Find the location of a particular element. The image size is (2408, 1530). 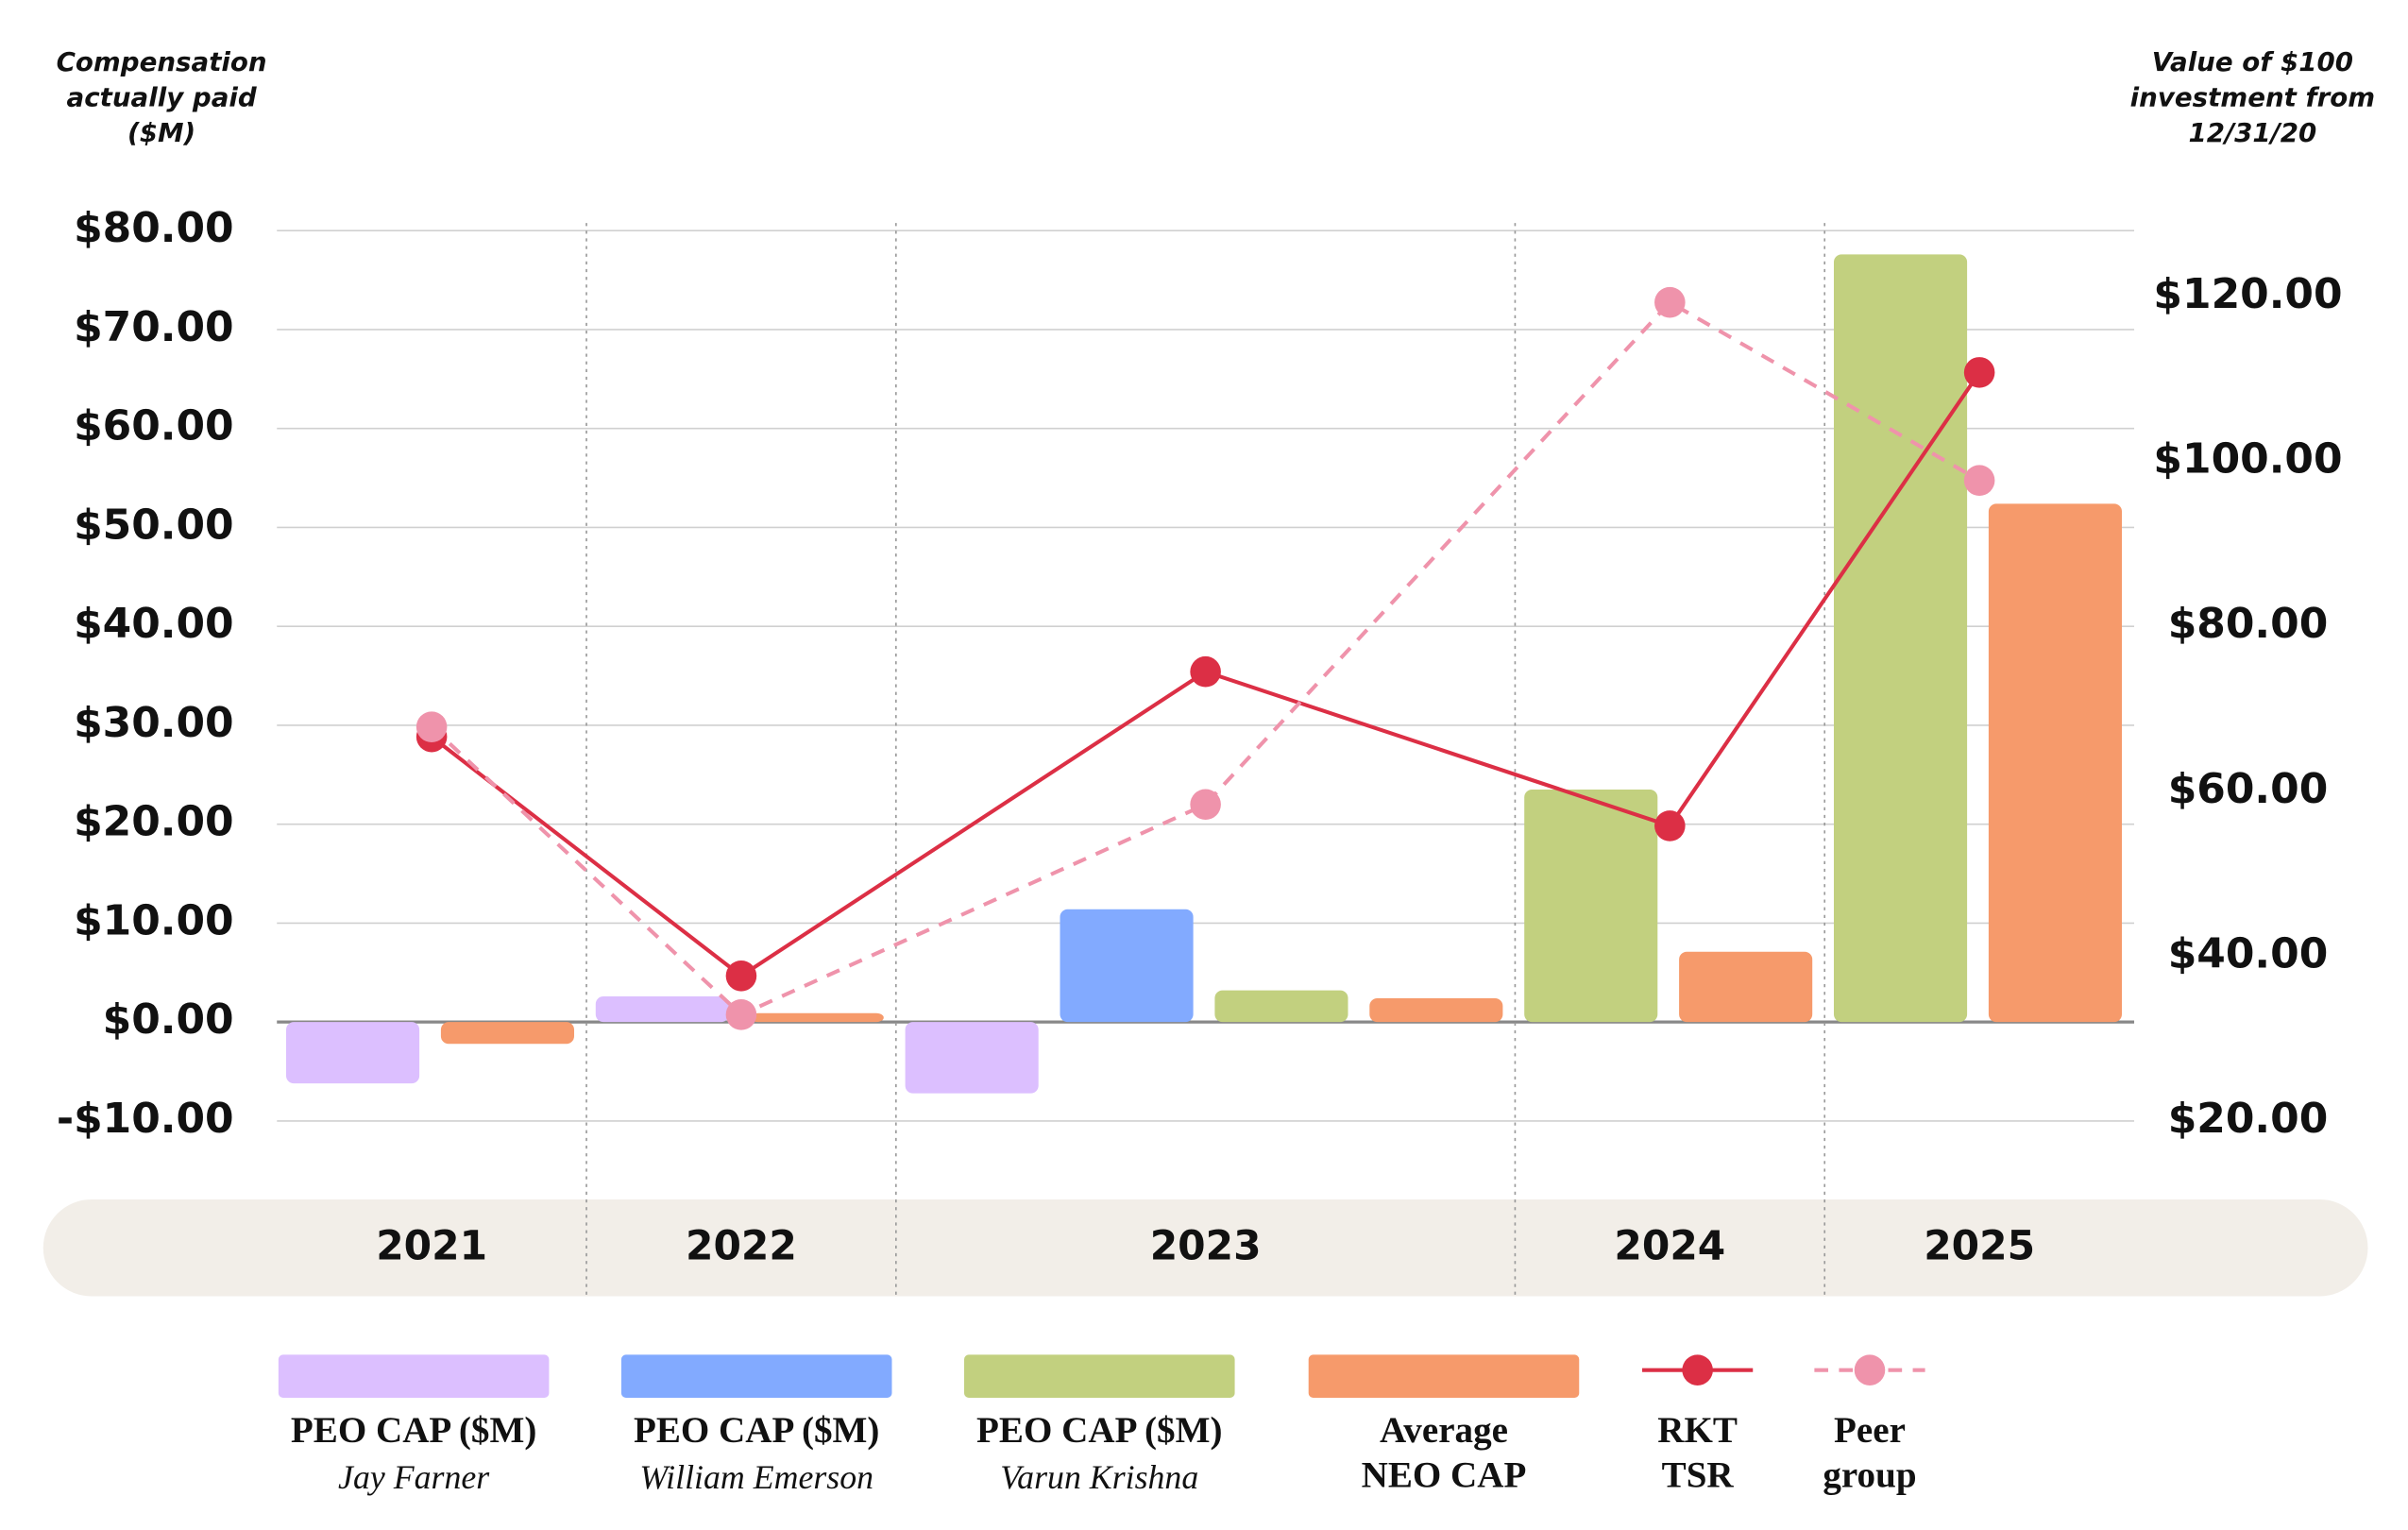

legend-sublabel: Jay Farner is located at coordinates (414, 1477).